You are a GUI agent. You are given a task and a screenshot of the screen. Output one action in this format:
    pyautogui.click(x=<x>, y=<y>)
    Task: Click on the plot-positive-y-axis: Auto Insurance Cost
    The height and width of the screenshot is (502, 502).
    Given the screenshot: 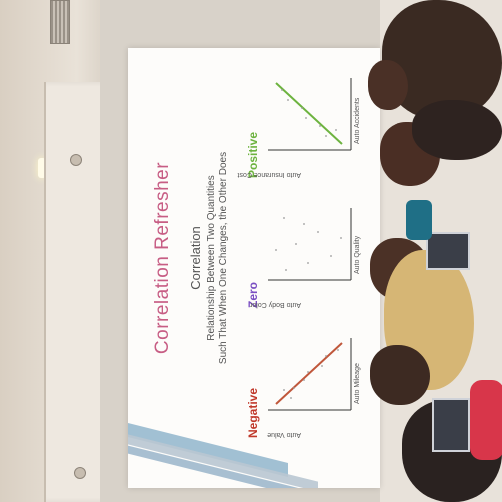 What is the action you would take?
    pyautogui.click(x=269, y=174)
    